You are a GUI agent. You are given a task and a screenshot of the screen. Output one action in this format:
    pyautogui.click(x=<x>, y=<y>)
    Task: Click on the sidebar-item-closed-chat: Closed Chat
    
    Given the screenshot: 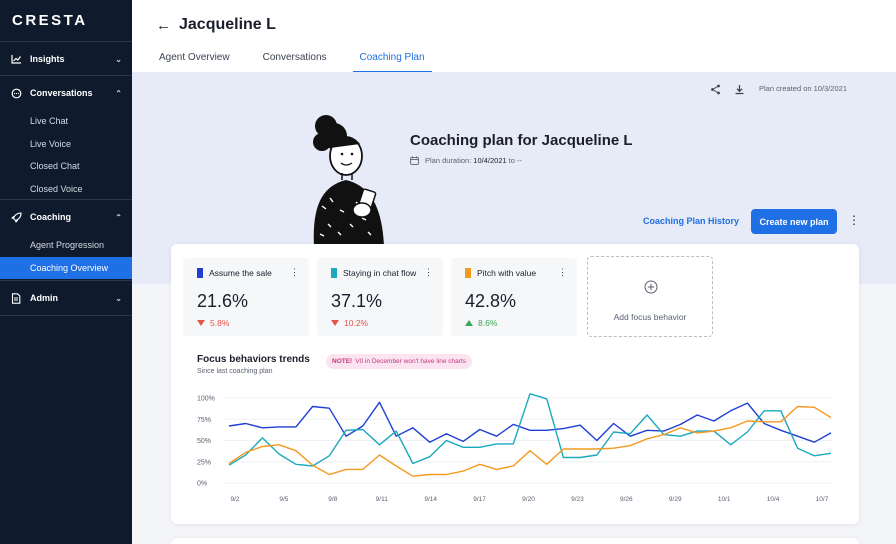 What is the action you would take?
    pyautogui.click(x=55, y=166)
    